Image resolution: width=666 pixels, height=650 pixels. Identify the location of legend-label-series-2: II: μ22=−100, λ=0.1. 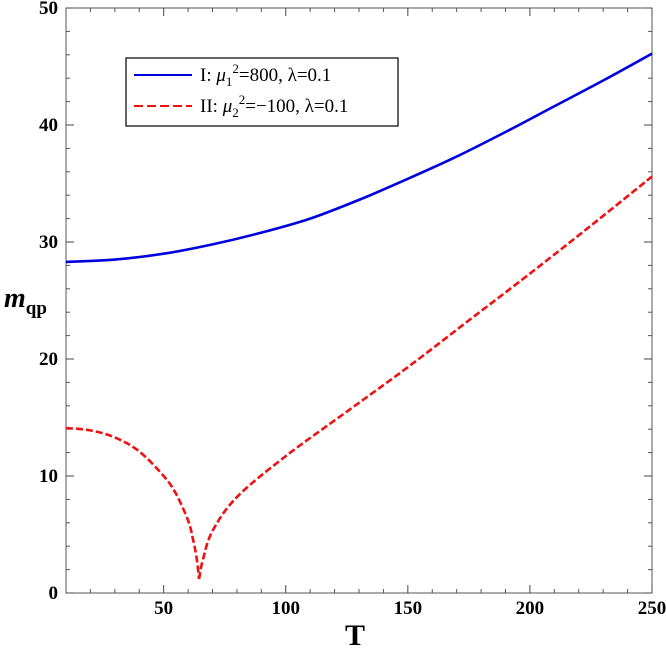
(274, 106).